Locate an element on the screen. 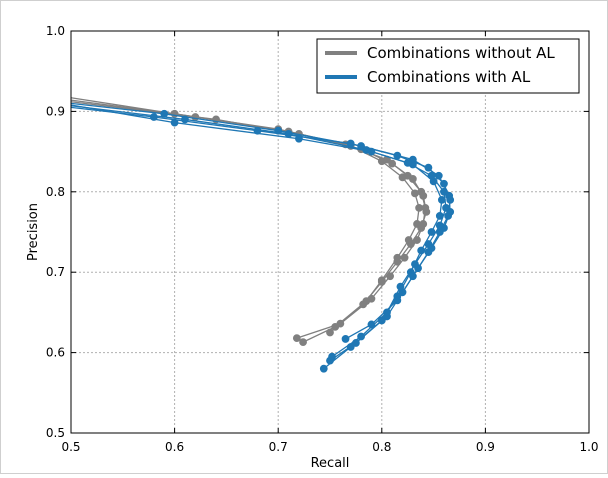 The height and width of the screenshot is (478, 608). x-tick-label: 0.6 is located at coordinates (174, 447).